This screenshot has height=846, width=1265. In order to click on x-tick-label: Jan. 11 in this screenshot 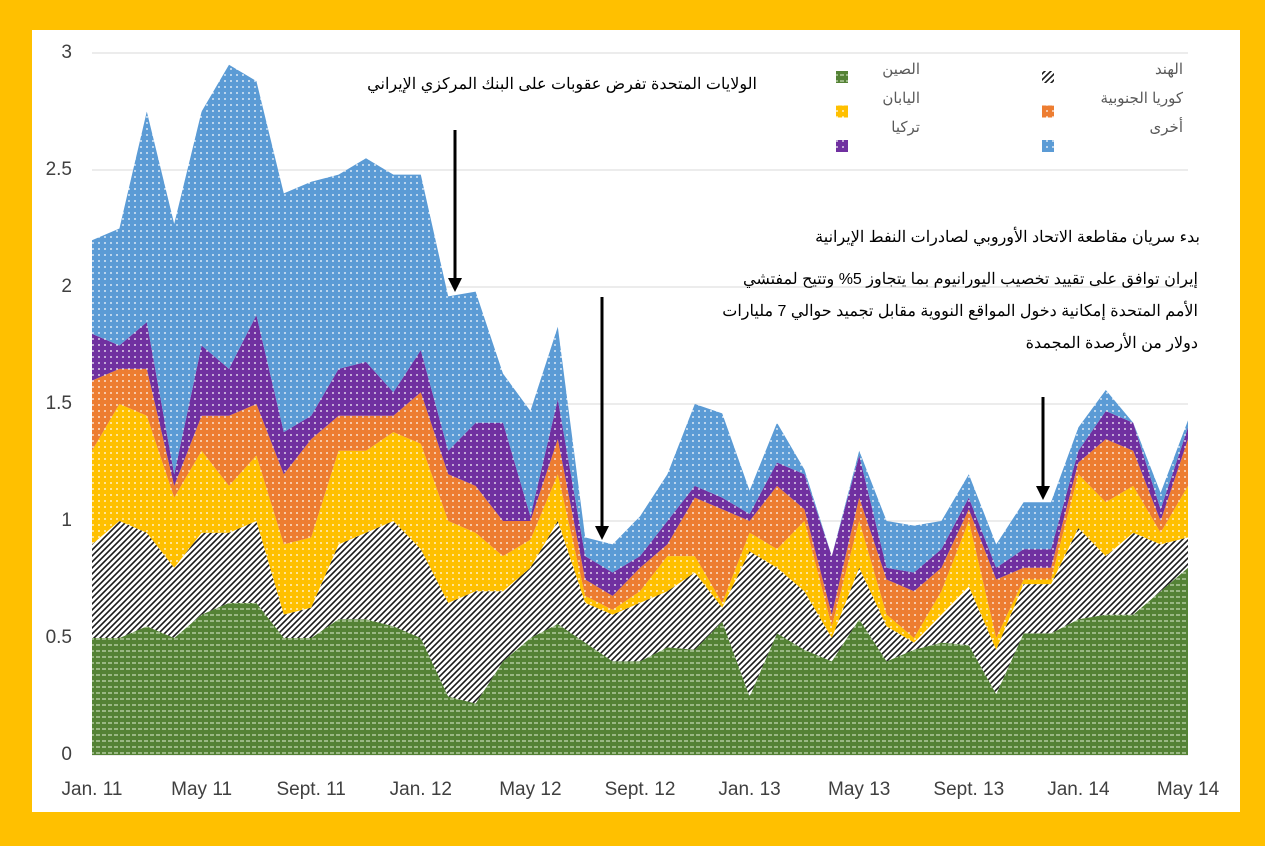, I will do `click(92, 789)`.